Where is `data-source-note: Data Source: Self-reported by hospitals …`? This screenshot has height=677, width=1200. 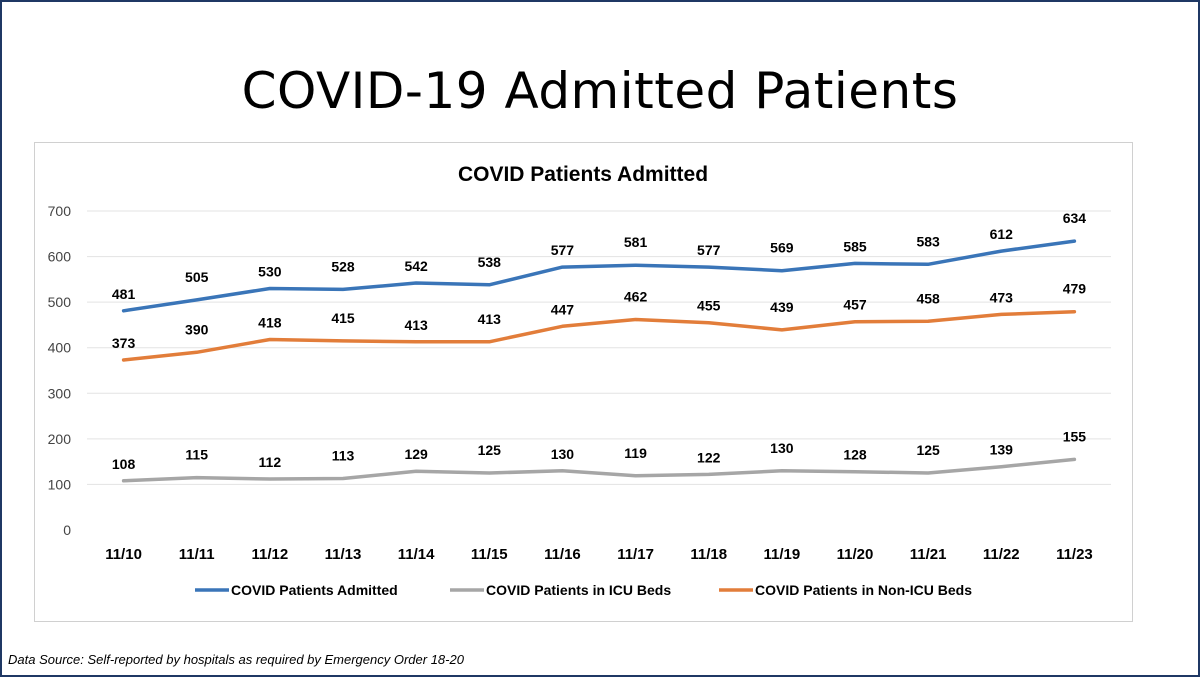 data-source-note: Data Source: Self-reported by hospitals … is located at coordinates (236, 659).